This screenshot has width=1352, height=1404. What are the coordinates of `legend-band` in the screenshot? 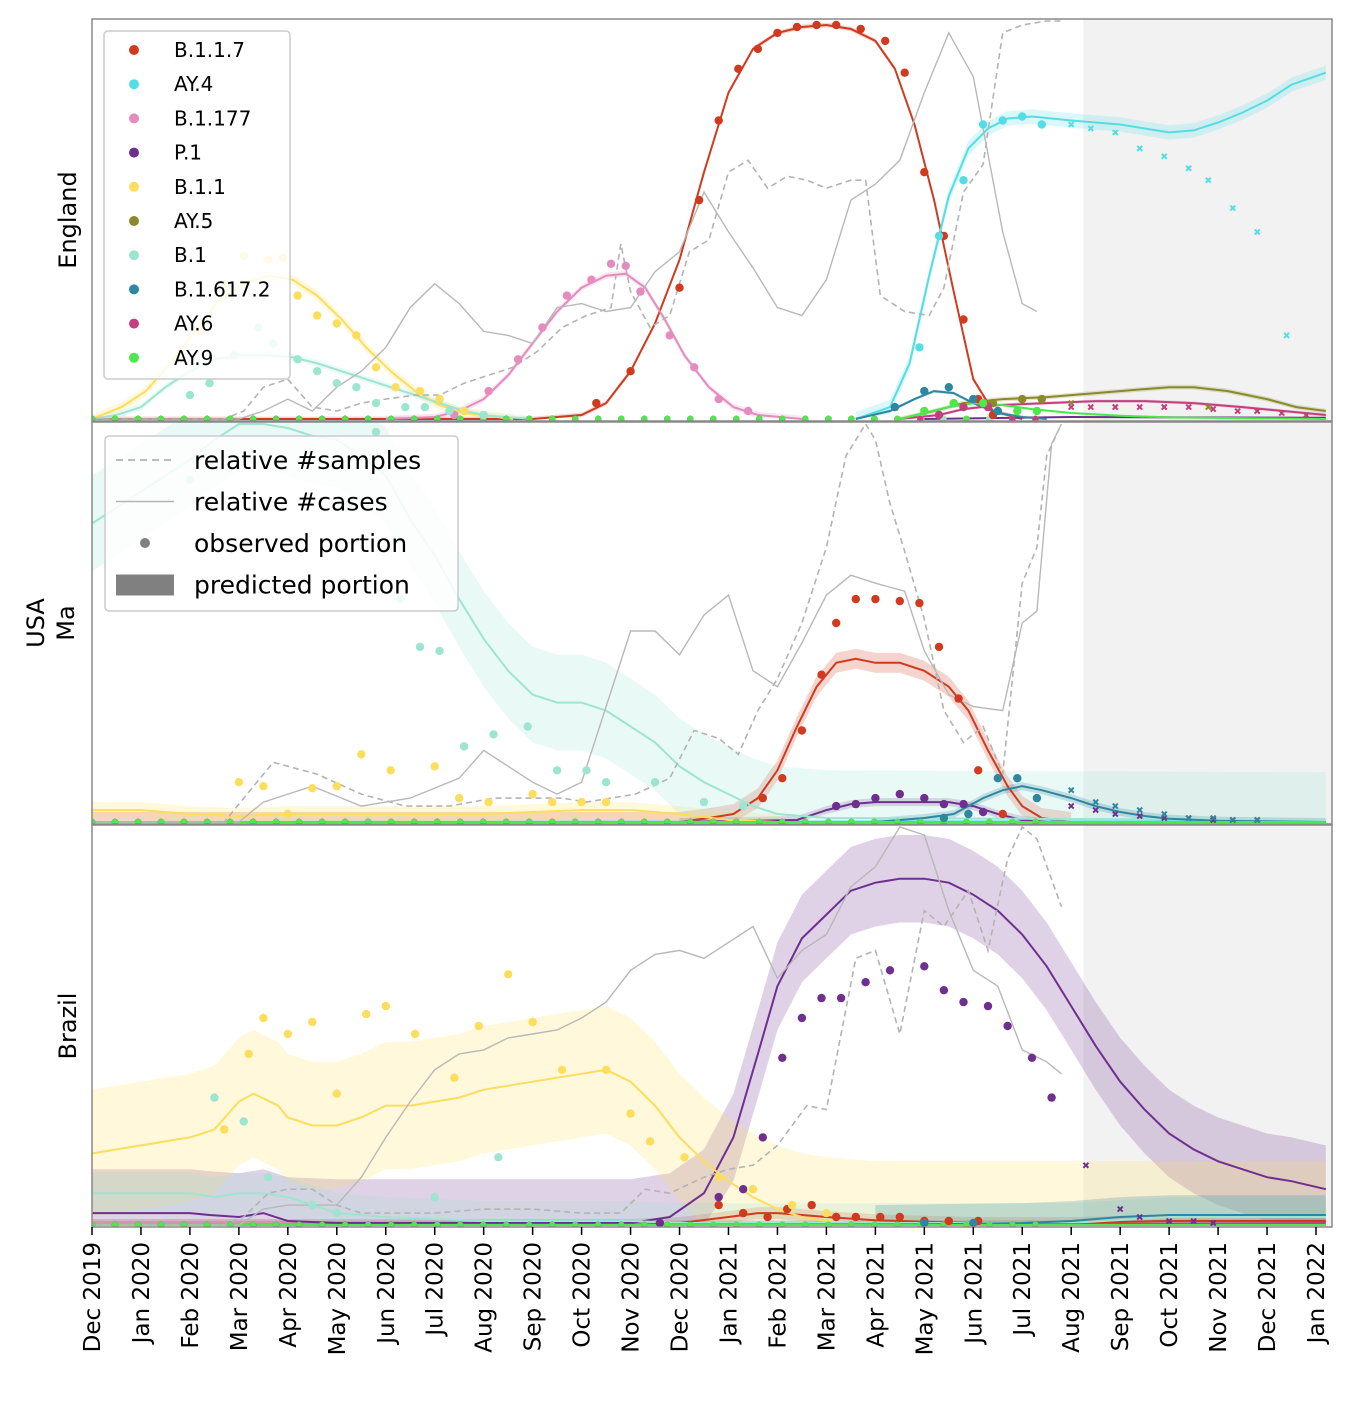 It's located at (145, 585).